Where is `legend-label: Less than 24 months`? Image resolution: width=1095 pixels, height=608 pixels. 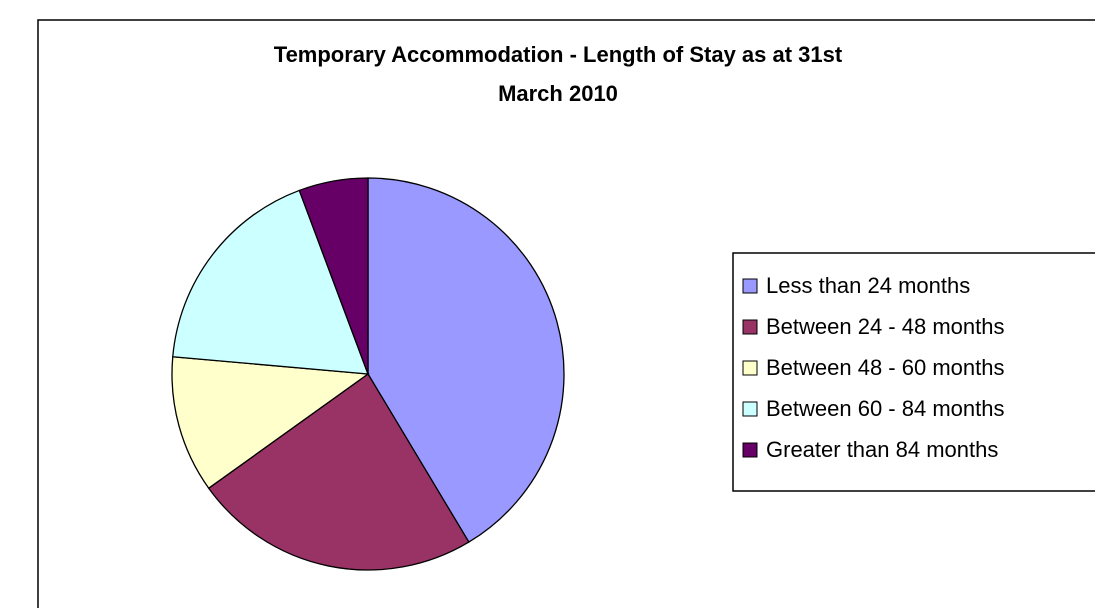 legend-label: Less than 24 months is located at coordinates (868, 285).